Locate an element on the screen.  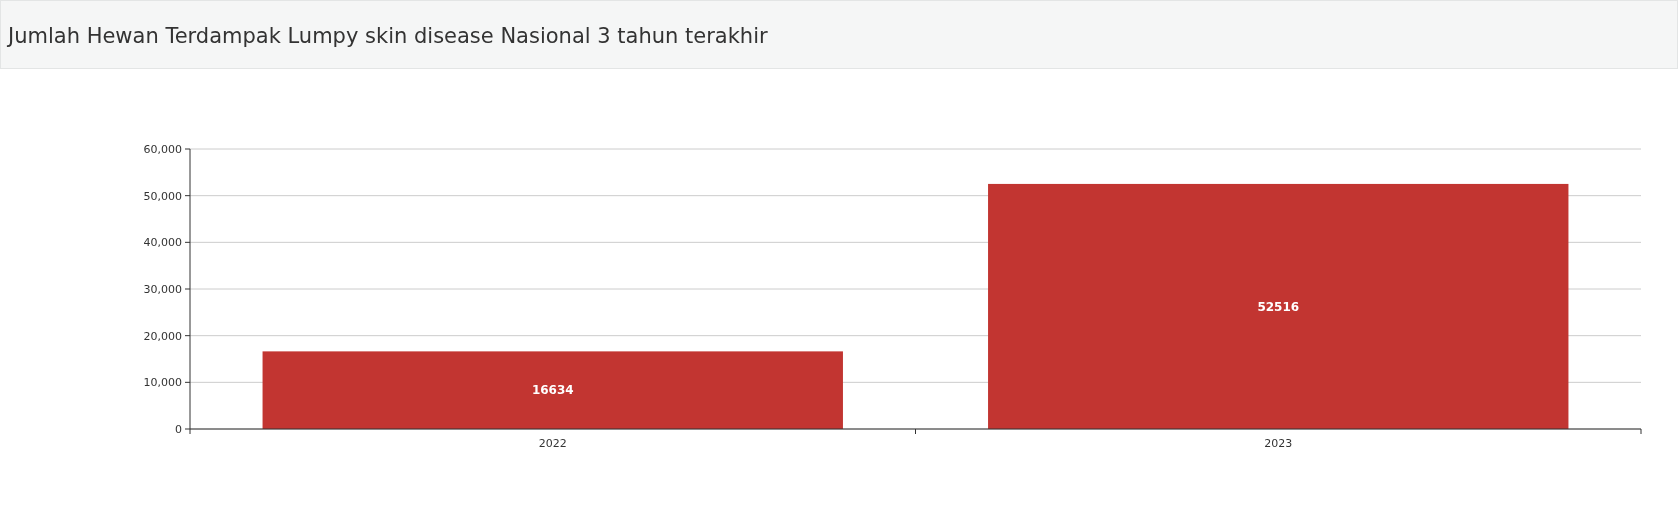
y-tick-label: 0 is located at coordinates (178, 429).